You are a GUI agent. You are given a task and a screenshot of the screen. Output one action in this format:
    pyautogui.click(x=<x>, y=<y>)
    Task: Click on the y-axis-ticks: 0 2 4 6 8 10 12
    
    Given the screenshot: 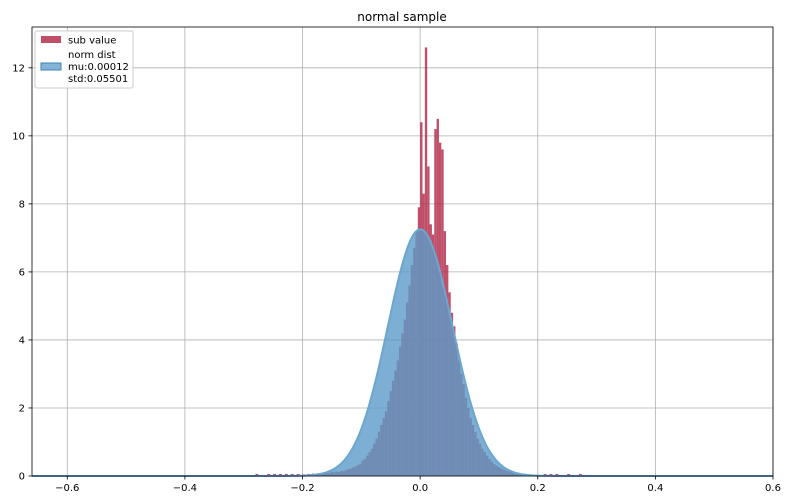 What is the action you would take?
    pyautogui.click(x=22, y=273)
    